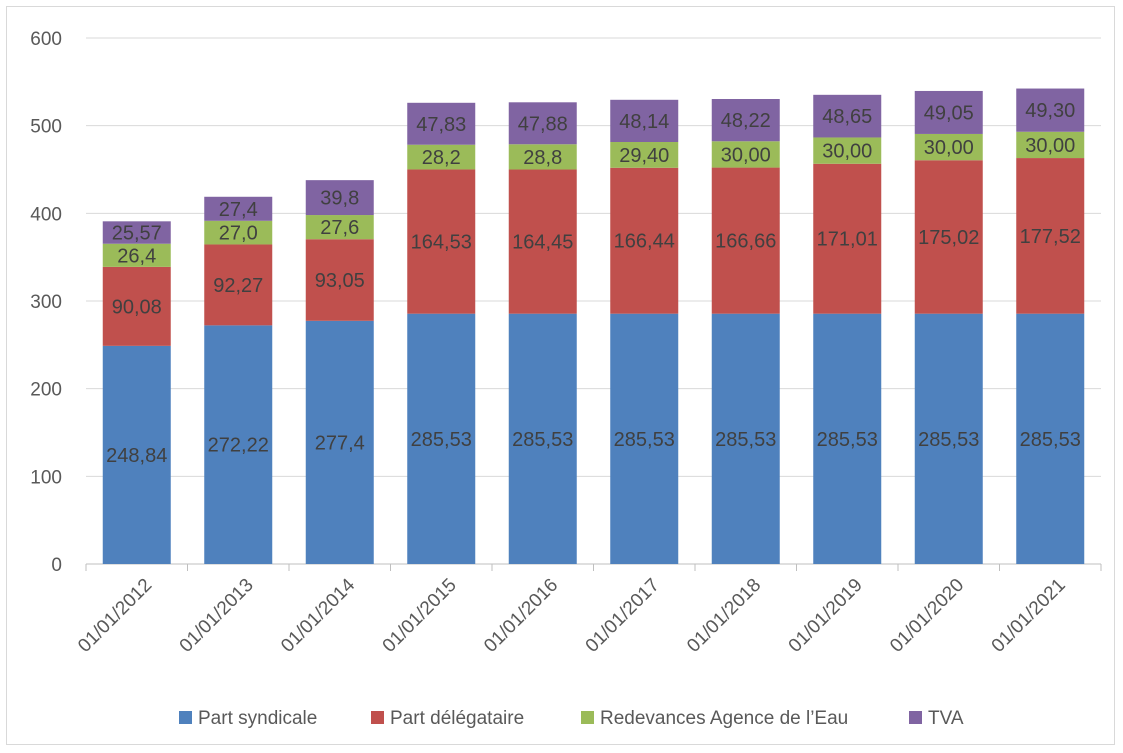 This screenshot has height=753, width=1123. I want to click on data-label: 272,22, so click(238, 446).